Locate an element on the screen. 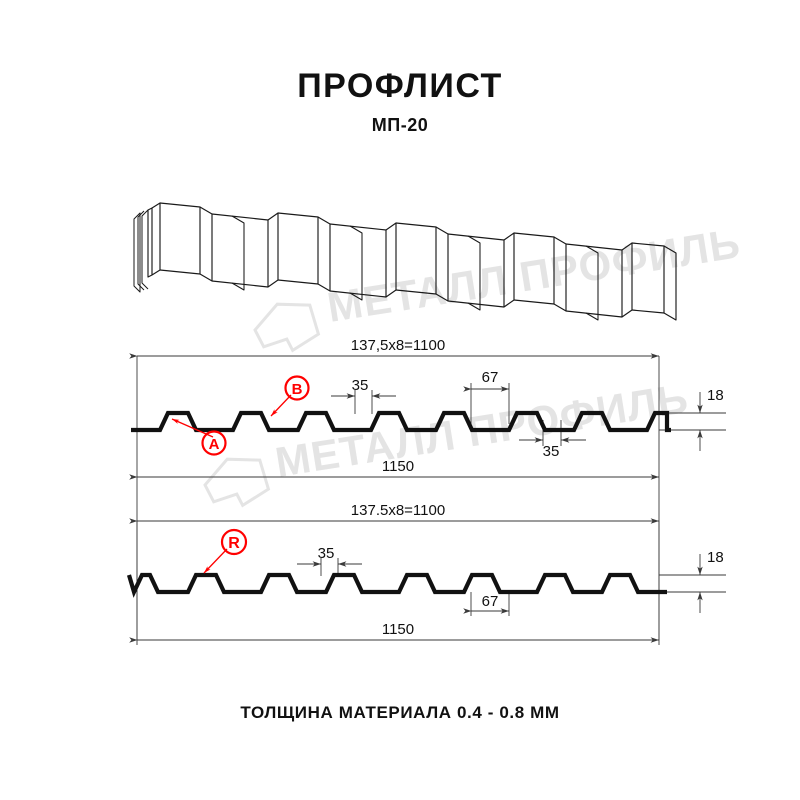  callout-b-circle is located at coordinates (297, 388).